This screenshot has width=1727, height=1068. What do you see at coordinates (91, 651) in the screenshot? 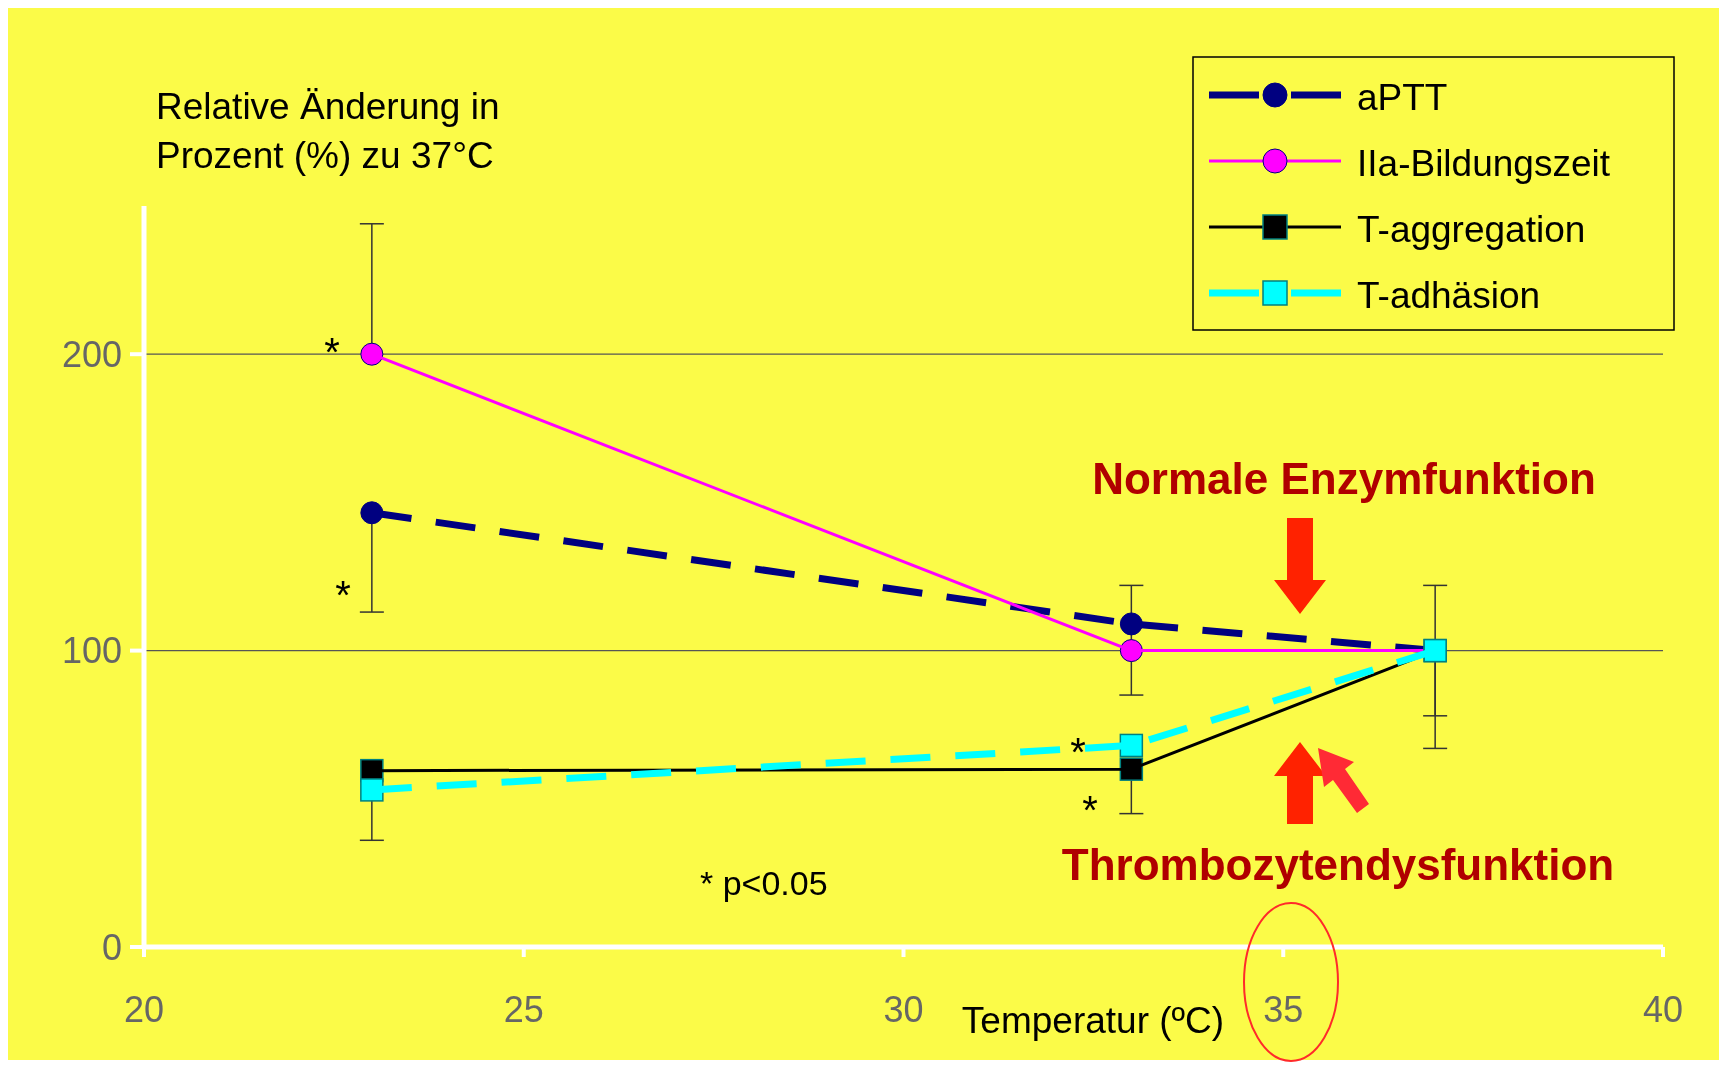
I see `y-tick-label: 100` at bounding box center [91, 651].